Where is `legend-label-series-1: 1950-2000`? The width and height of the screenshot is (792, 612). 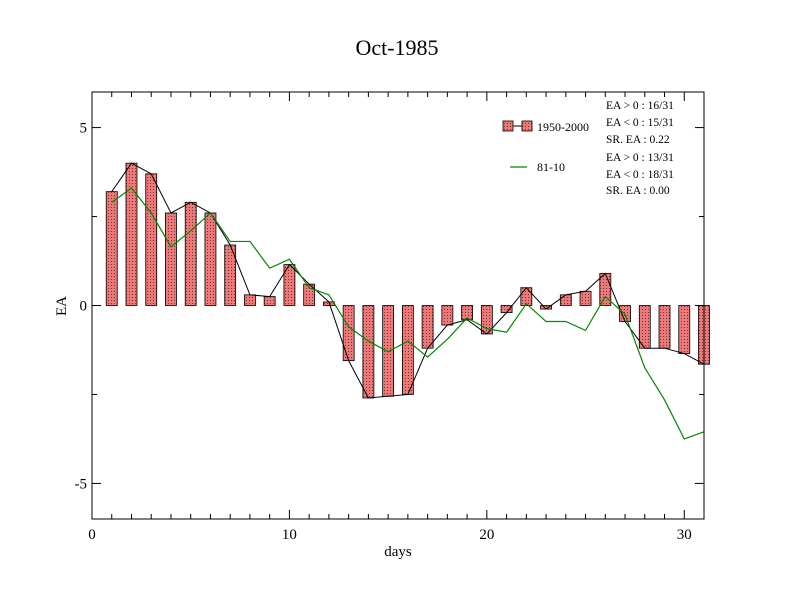 legend-label-series-1: 1950-2000 is located at coordinates (563, 127).